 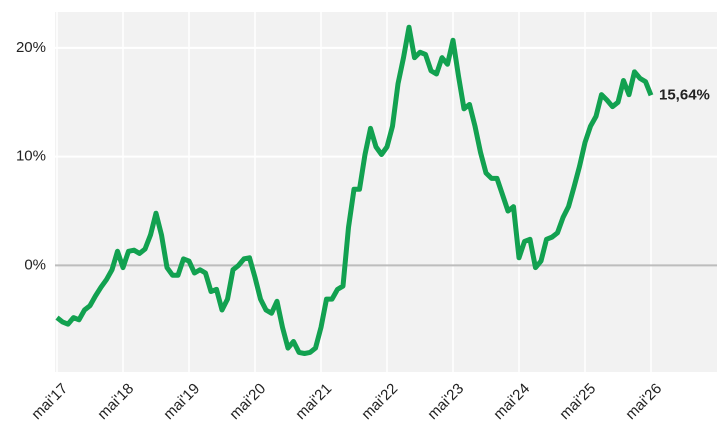 What do you see at coordinates (247, 401) in the screenshot?
I see `x-tick-label: mai'20` at bounding box center [247, 401].